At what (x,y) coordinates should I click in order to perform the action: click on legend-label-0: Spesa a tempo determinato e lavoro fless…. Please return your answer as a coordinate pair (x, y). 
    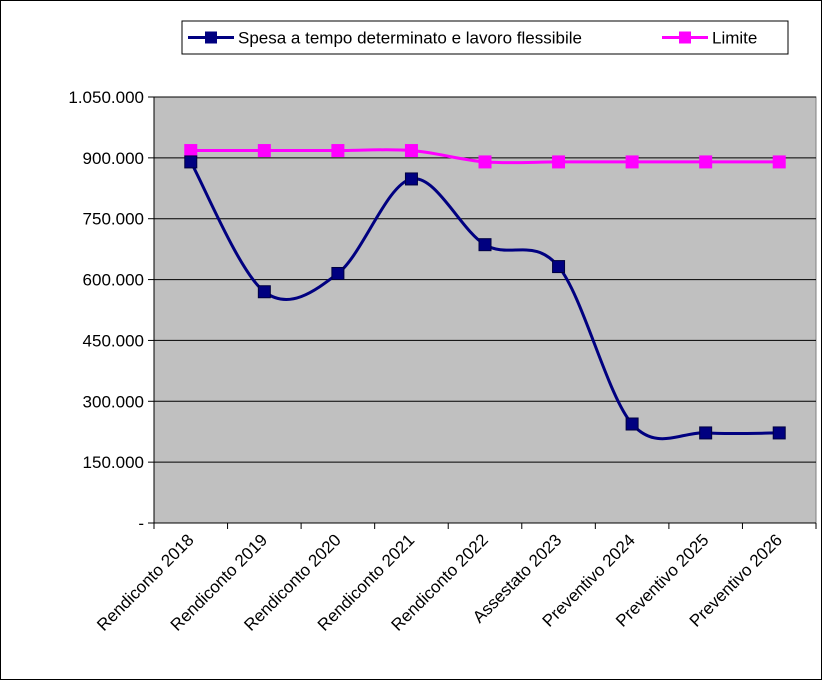
    Looking at the image, I should click on (410, 38).